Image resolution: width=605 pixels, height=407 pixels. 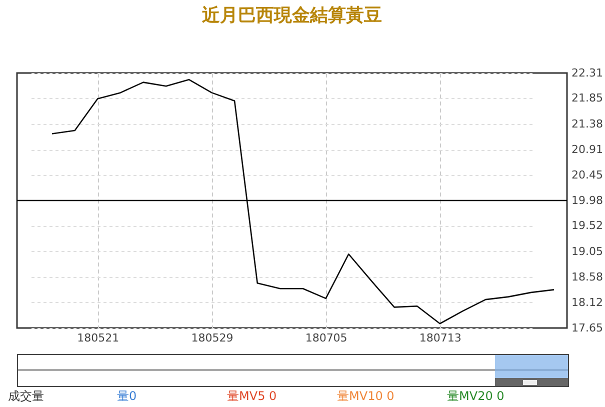 I want to click on text: 量MV5 0, so click(x=252, y=396).